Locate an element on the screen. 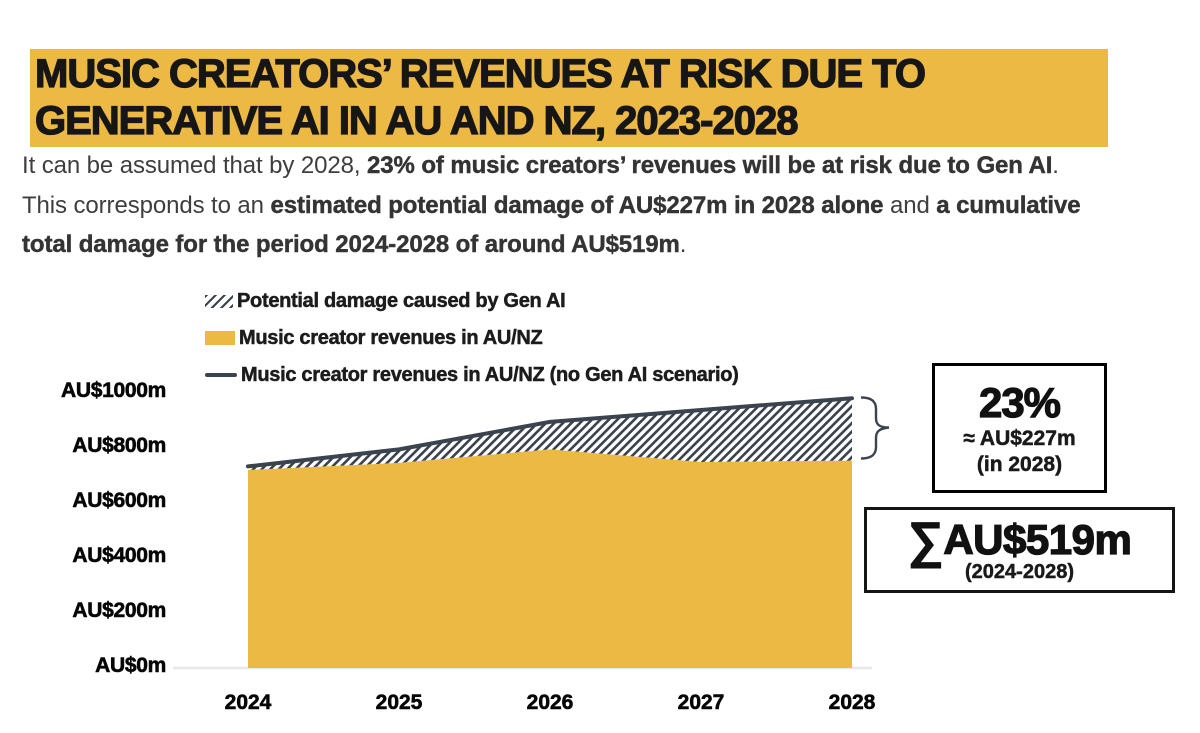  damage-year: (in 2028) is located at coordinates (1019, 464).